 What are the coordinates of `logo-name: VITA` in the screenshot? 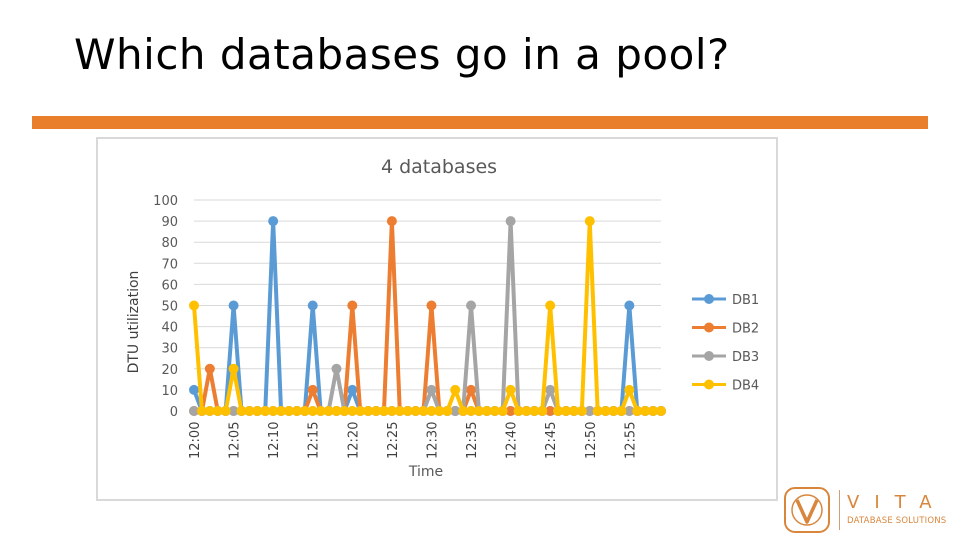 It's located at (897, 502).